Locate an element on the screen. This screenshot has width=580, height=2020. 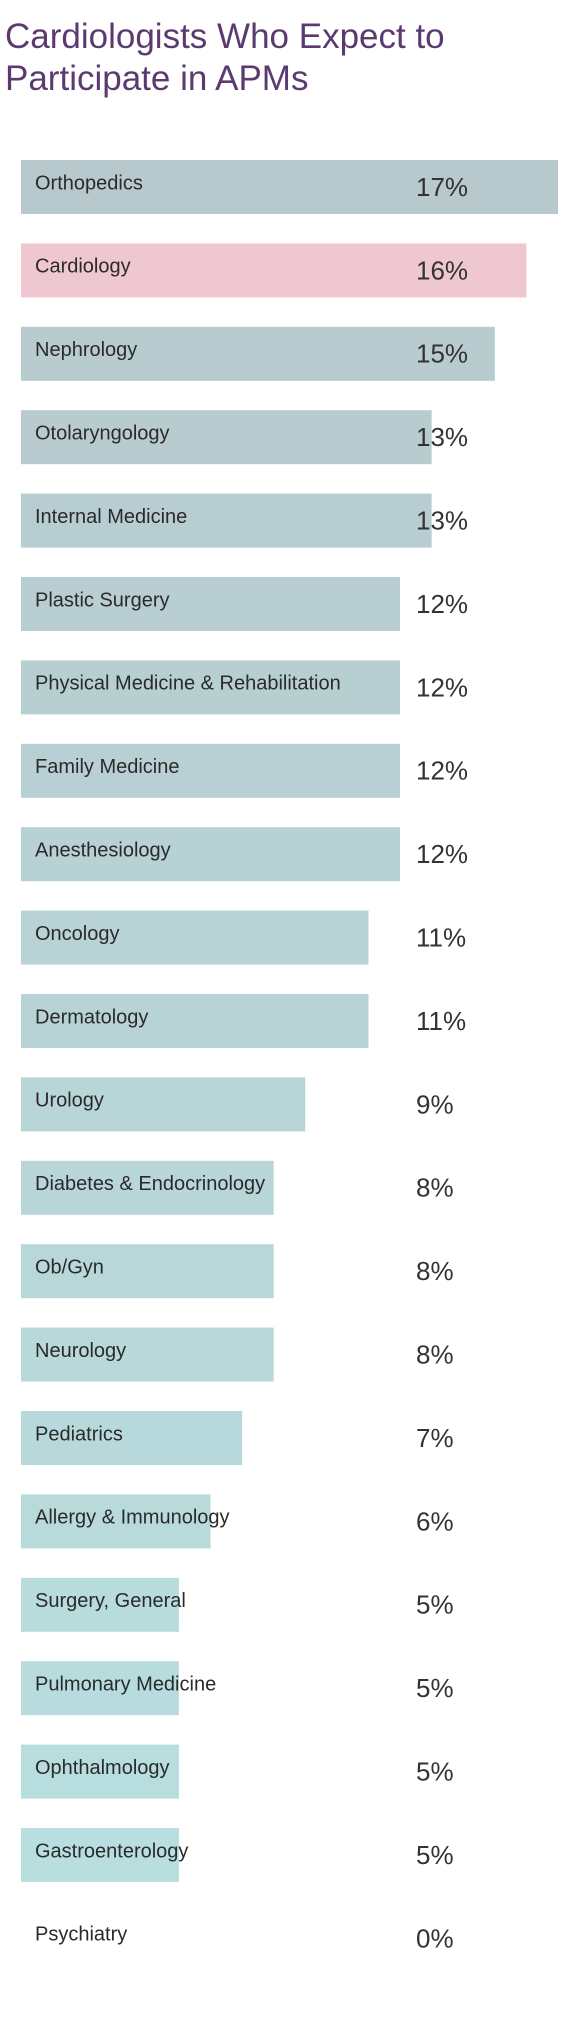
bar-row-family-medicine: Family Medicine 12% is located at coordinates (244, 770).